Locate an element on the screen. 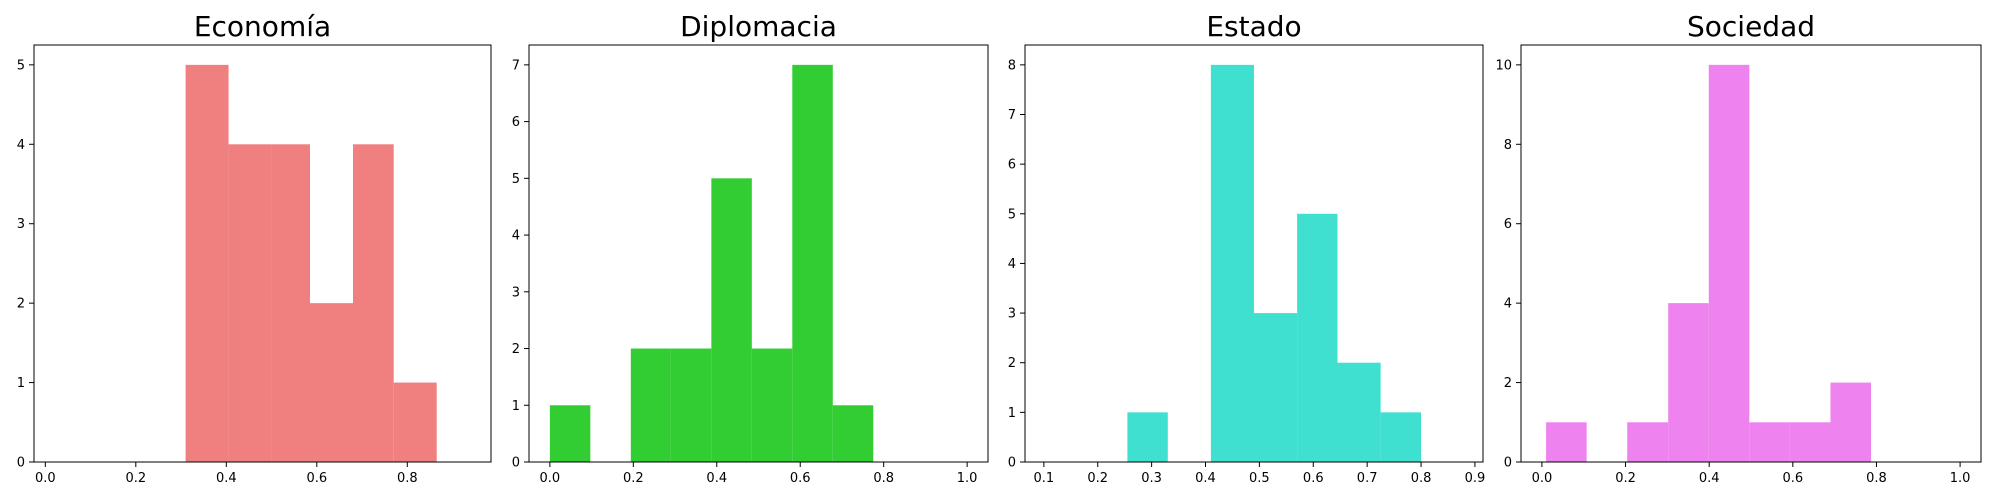  panel-title: Diplomacia is located at coordinates (758, 26).